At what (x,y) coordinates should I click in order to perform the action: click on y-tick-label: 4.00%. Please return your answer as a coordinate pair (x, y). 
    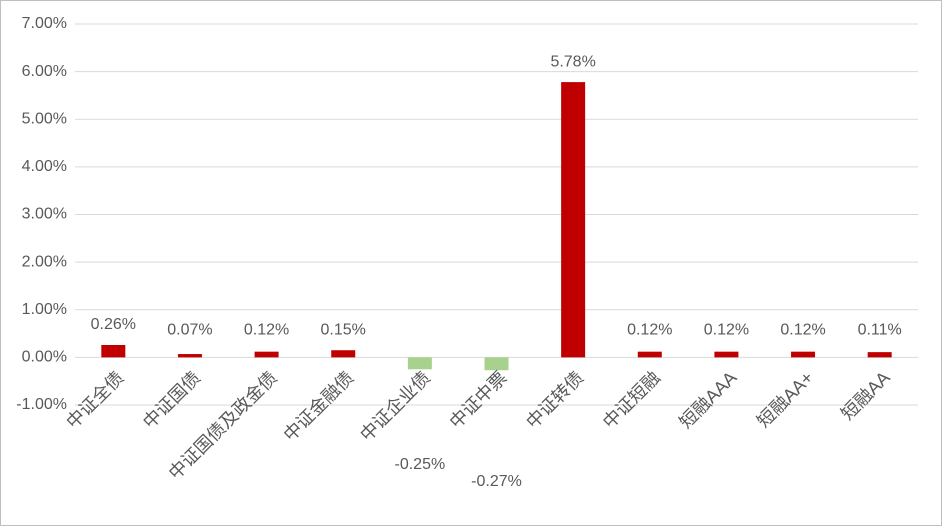
    Looking at the image, I should click on (44, 166).